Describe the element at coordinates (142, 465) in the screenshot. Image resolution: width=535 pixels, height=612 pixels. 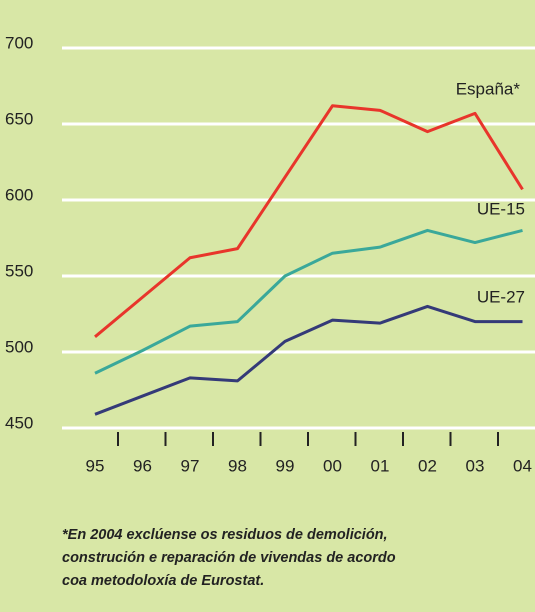
I see `x-tick-label: 96` at that location.